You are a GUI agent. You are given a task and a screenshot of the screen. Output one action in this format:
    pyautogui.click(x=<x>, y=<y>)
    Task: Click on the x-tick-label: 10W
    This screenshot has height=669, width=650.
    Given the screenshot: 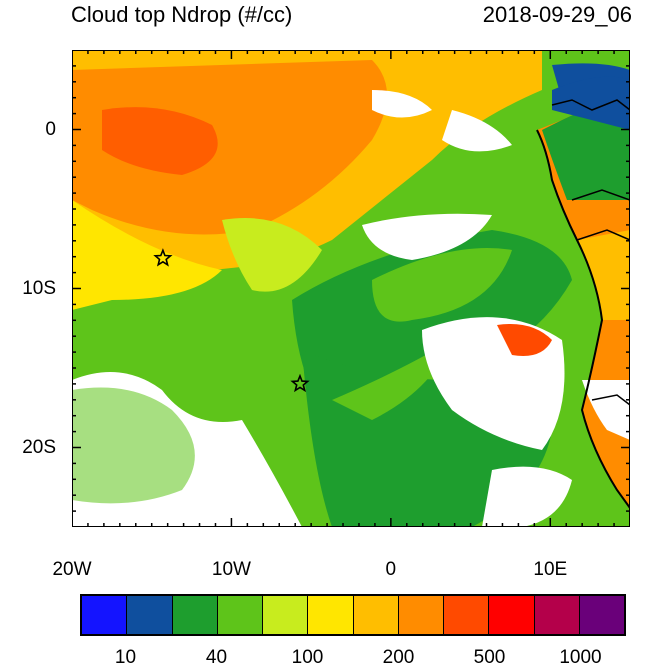 What is the action you would take?
    pyautogui.click(x=231, y=569)
    